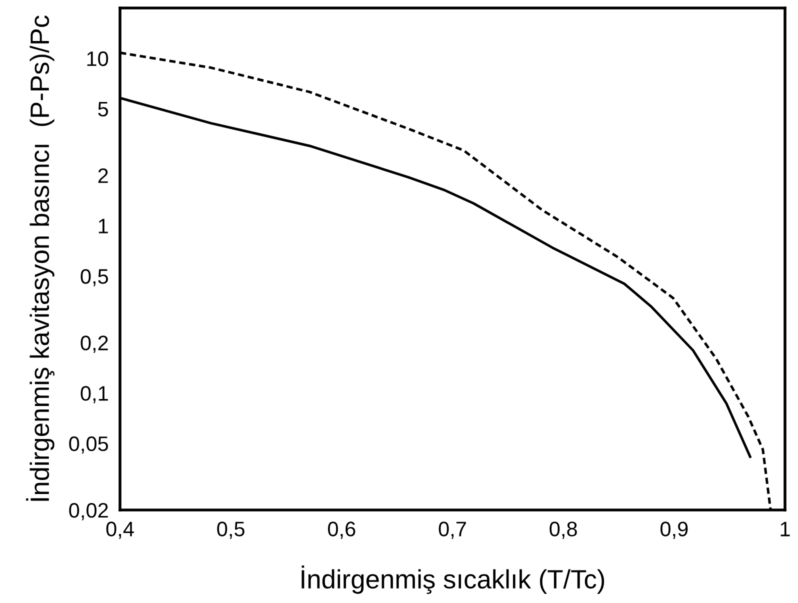 This screenshot has width=798, height=603. What do you see at coordinates (452, 530) in the screenshot?
I see `x-tick-label: 0,7` at bounding box center [452, 530].